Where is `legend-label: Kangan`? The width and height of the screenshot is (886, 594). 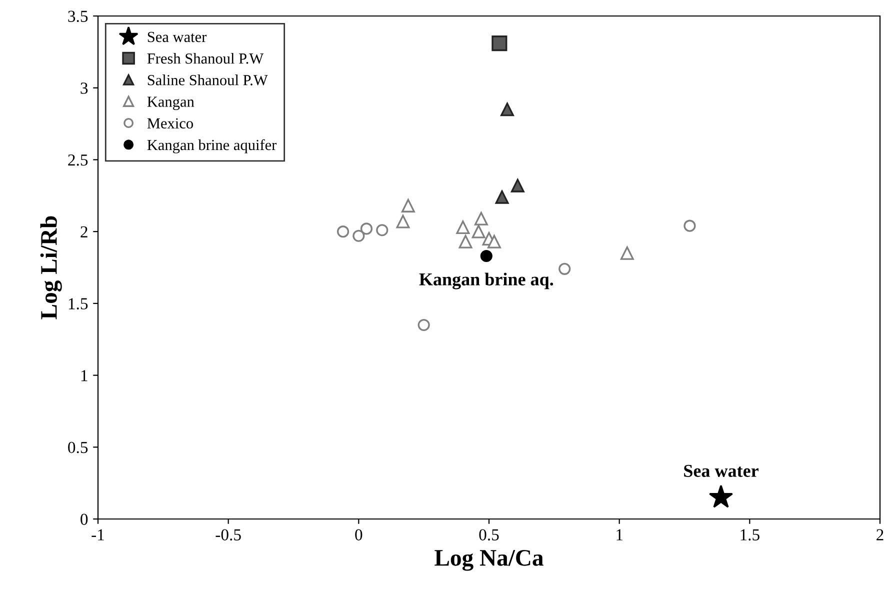 legend-label: Kangan is located at coordinates (170, 103).